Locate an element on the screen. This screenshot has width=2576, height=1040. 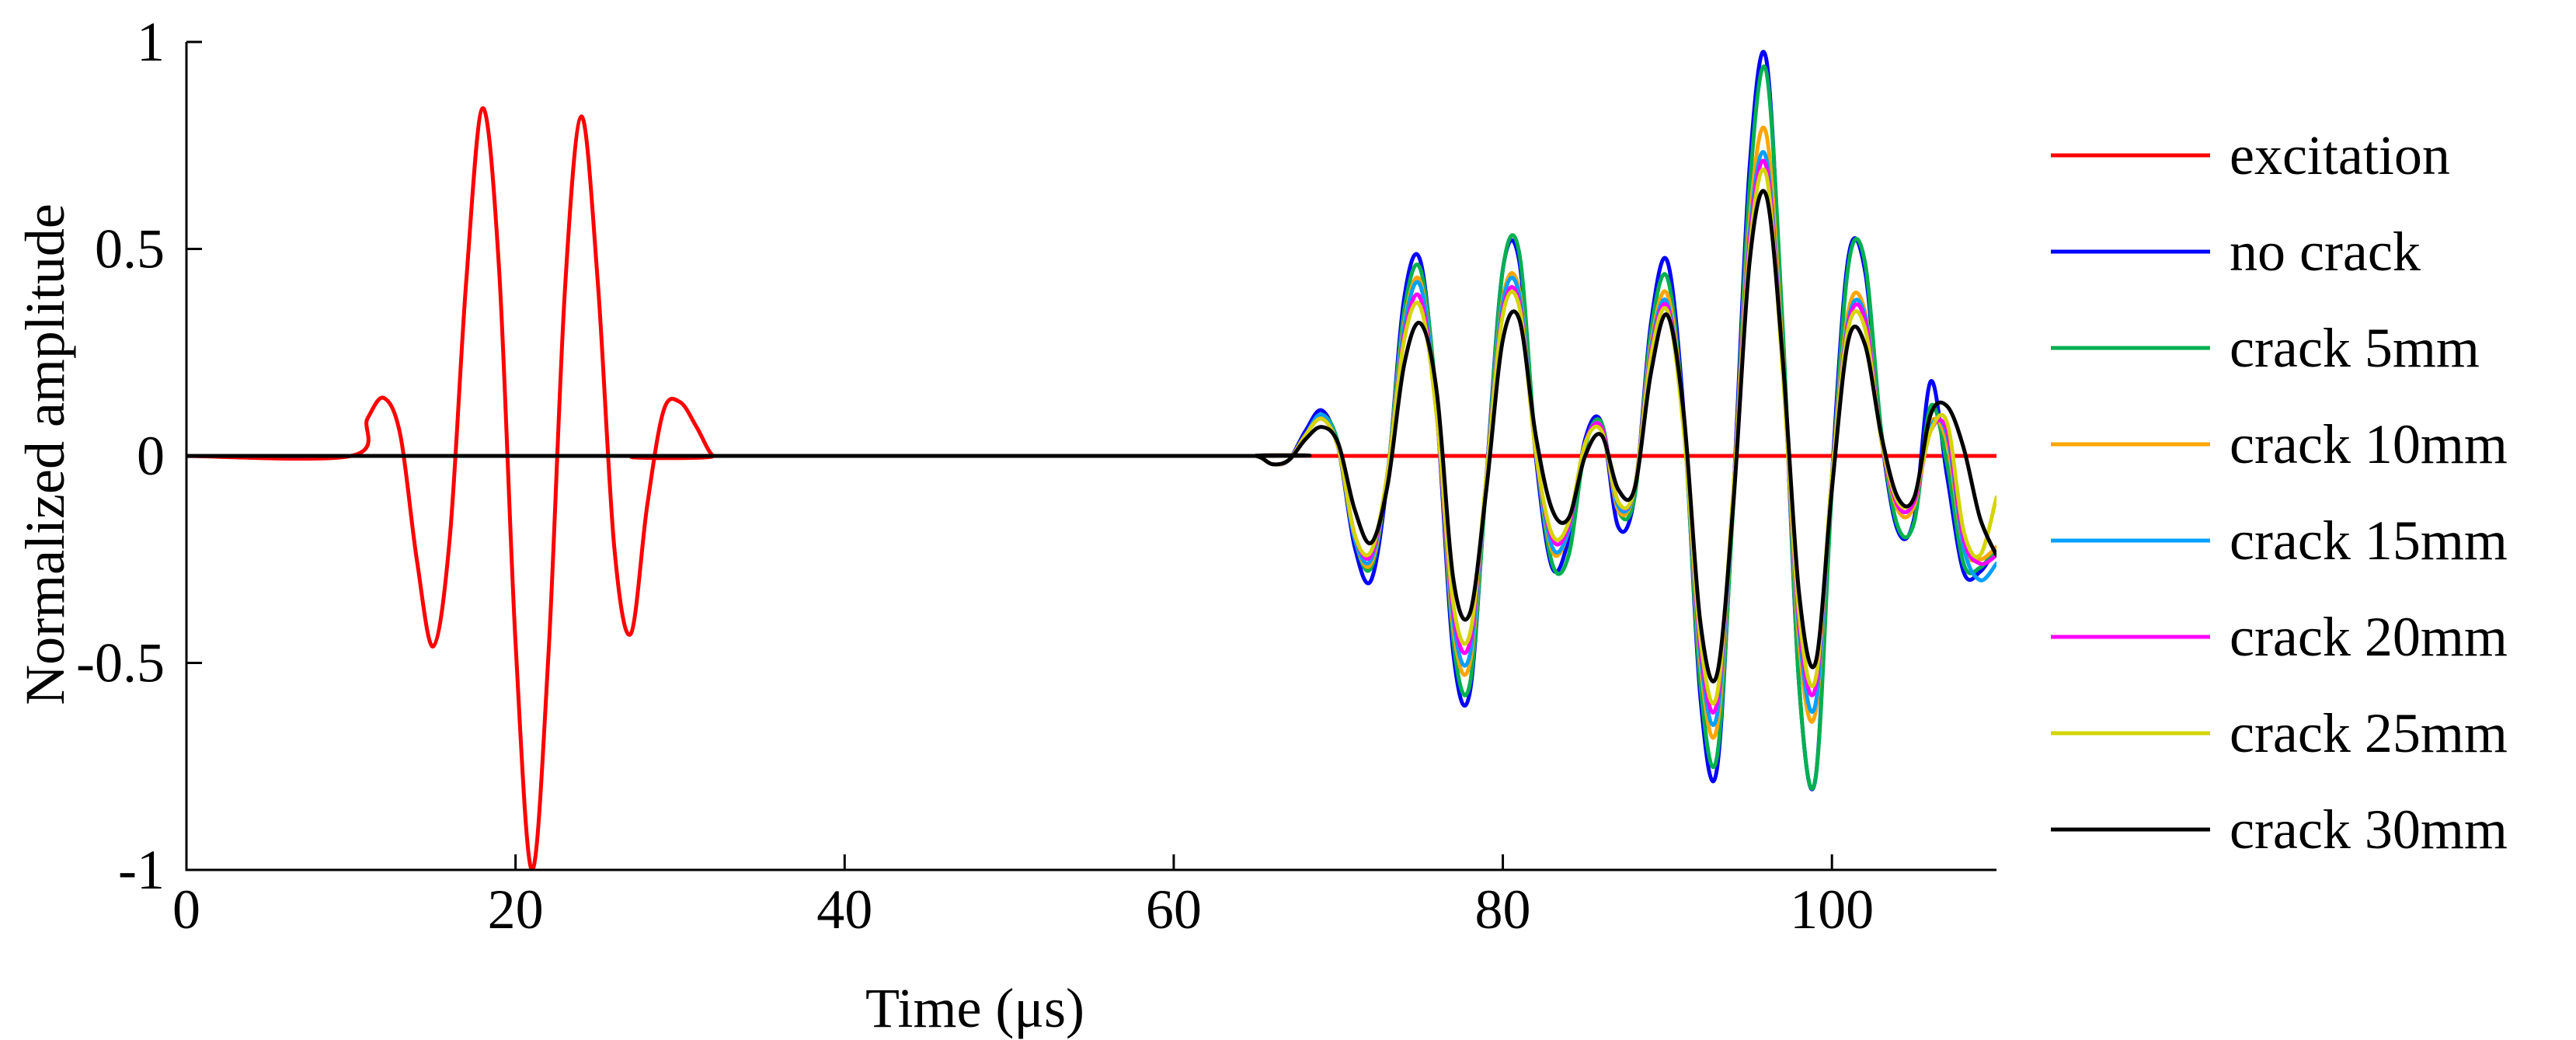
x-axis-title: Time (μs) is located at coordinates (974, 1008).